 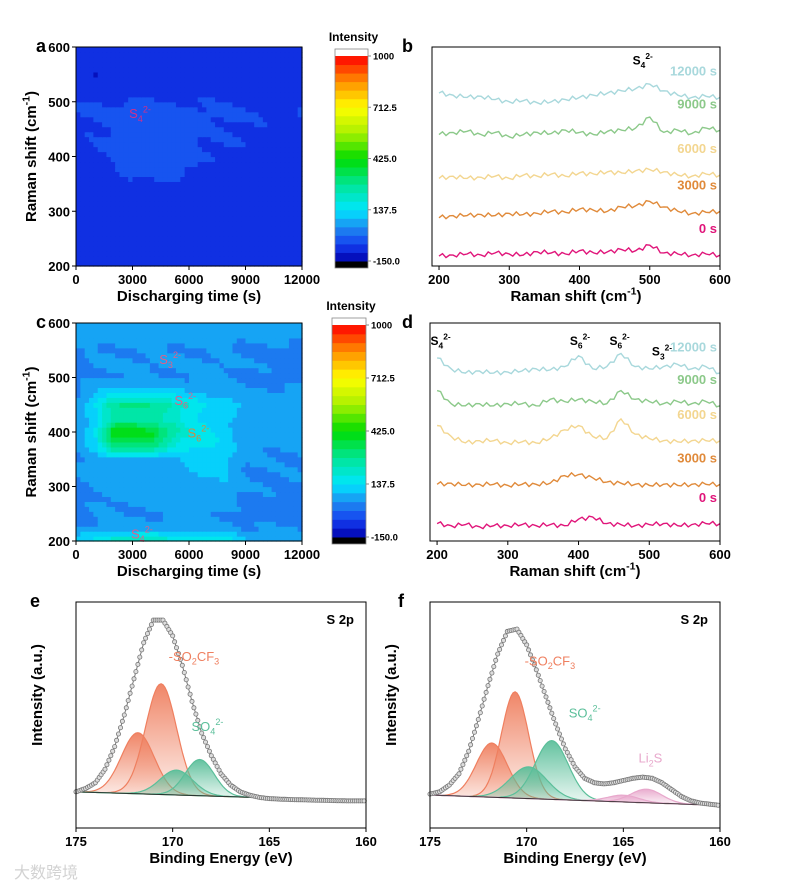 What do you see at coordinates (351, 137) in the screenshot?
I see `colorbar-band` at bounding box center [351, 137].